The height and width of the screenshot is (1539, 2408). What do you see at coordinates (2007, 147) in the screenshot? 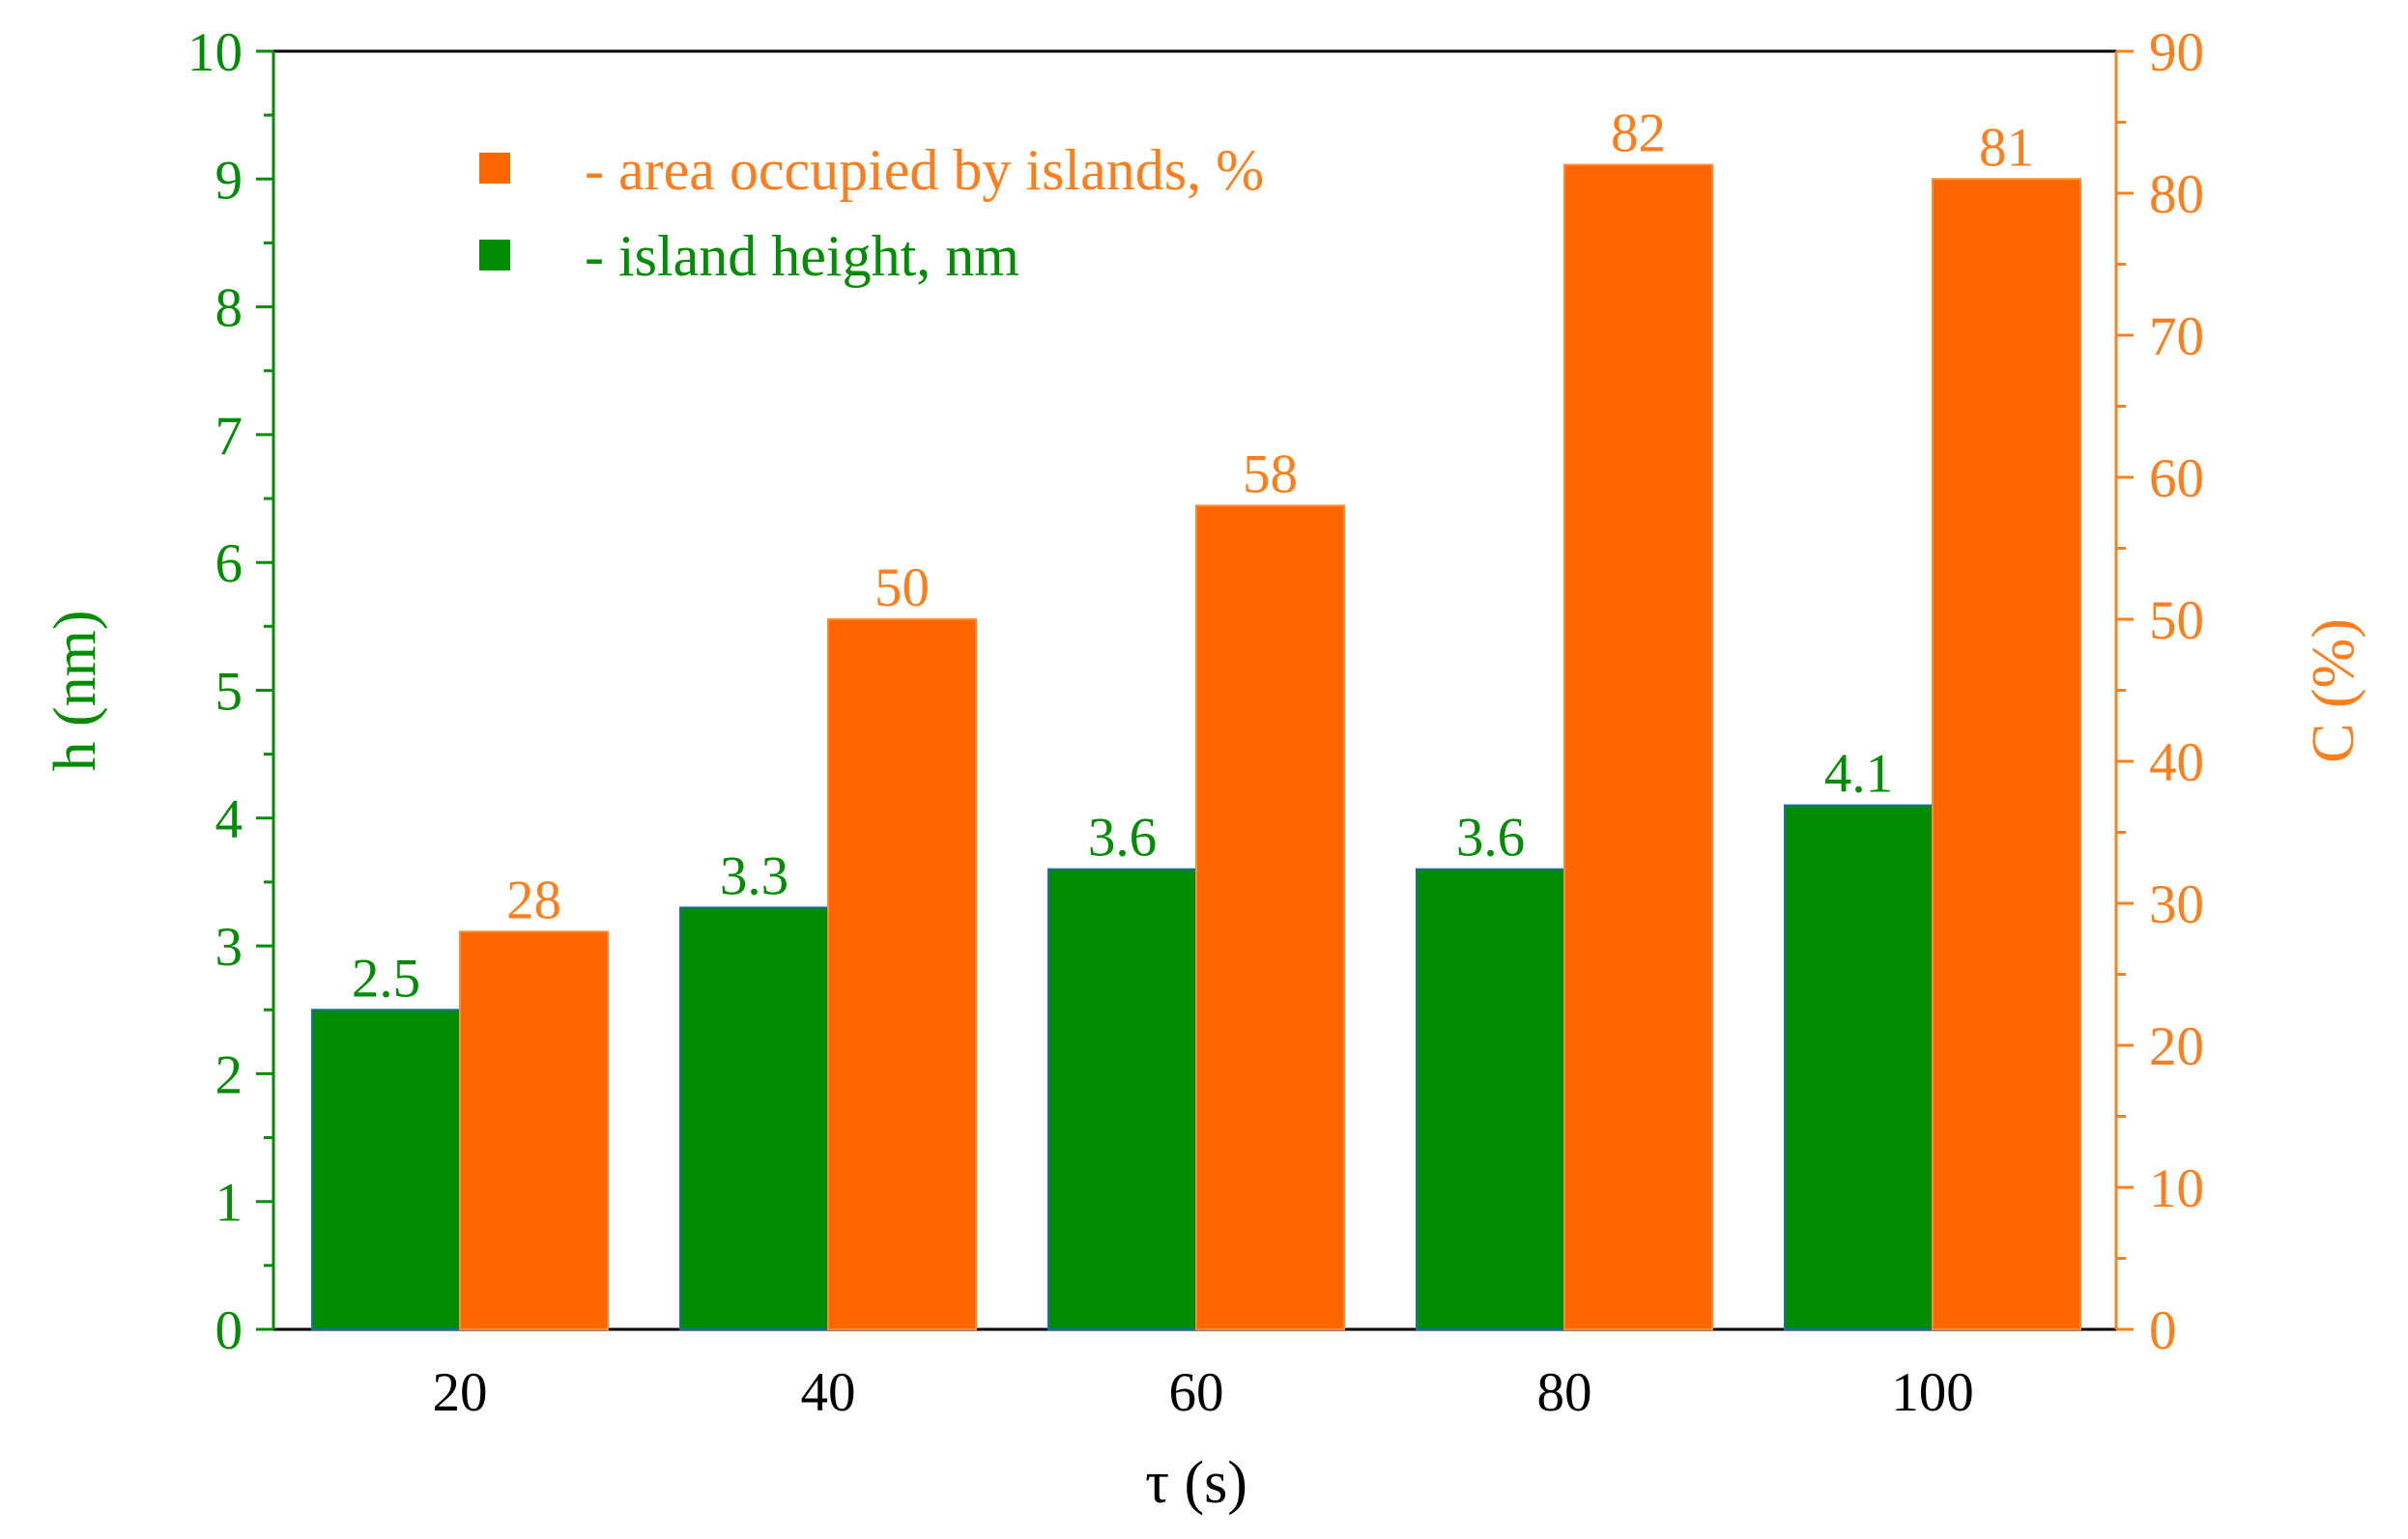
I see `data-label-area-100: 81` at bounding box center [2007, 147].